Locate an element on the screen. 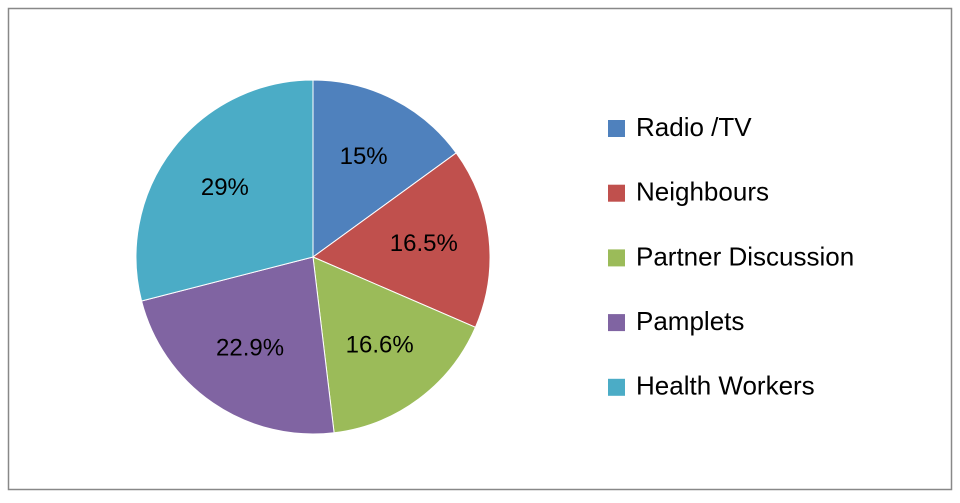 Image resolution: width=960 pixels, height=503 pixels. legend-label: Partner Discussion is located at coordinates (745, 256).